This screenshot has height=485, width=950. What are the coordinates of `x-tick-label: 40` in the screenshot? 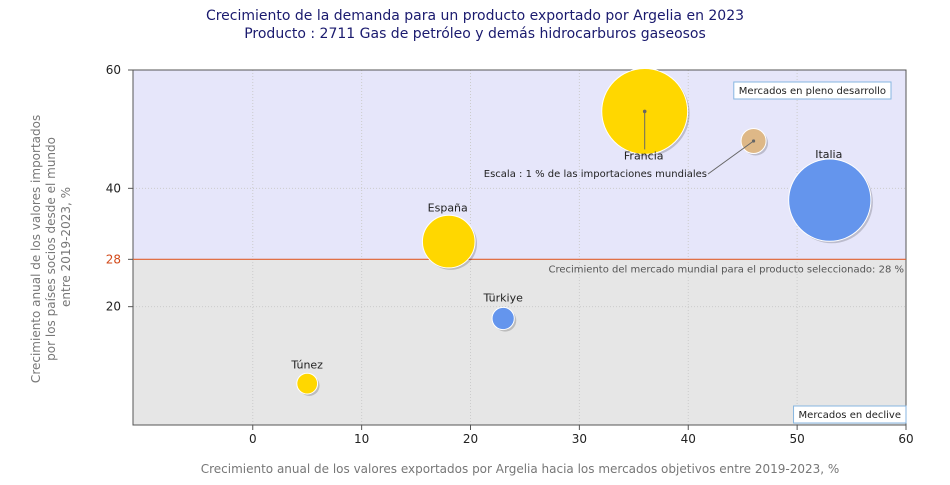 It's located at (688, 439).